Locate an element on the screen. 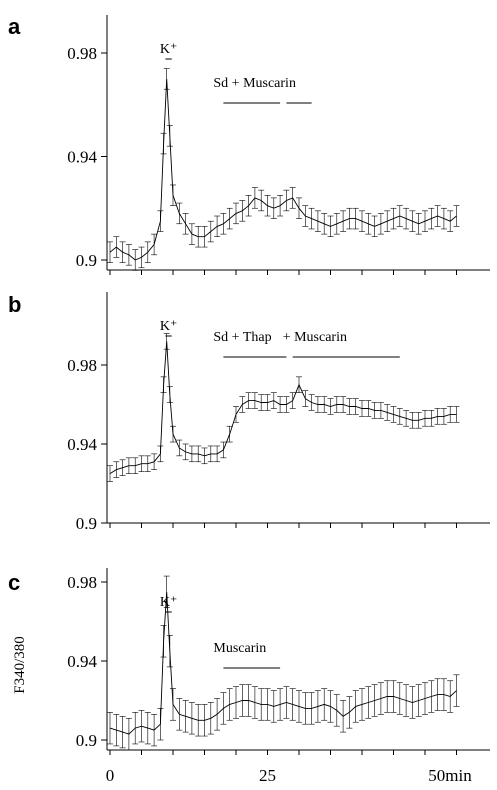 This screenshot has height=790, width=497. annotation-k-c: K⁺ is located at coordinates (169, 602).